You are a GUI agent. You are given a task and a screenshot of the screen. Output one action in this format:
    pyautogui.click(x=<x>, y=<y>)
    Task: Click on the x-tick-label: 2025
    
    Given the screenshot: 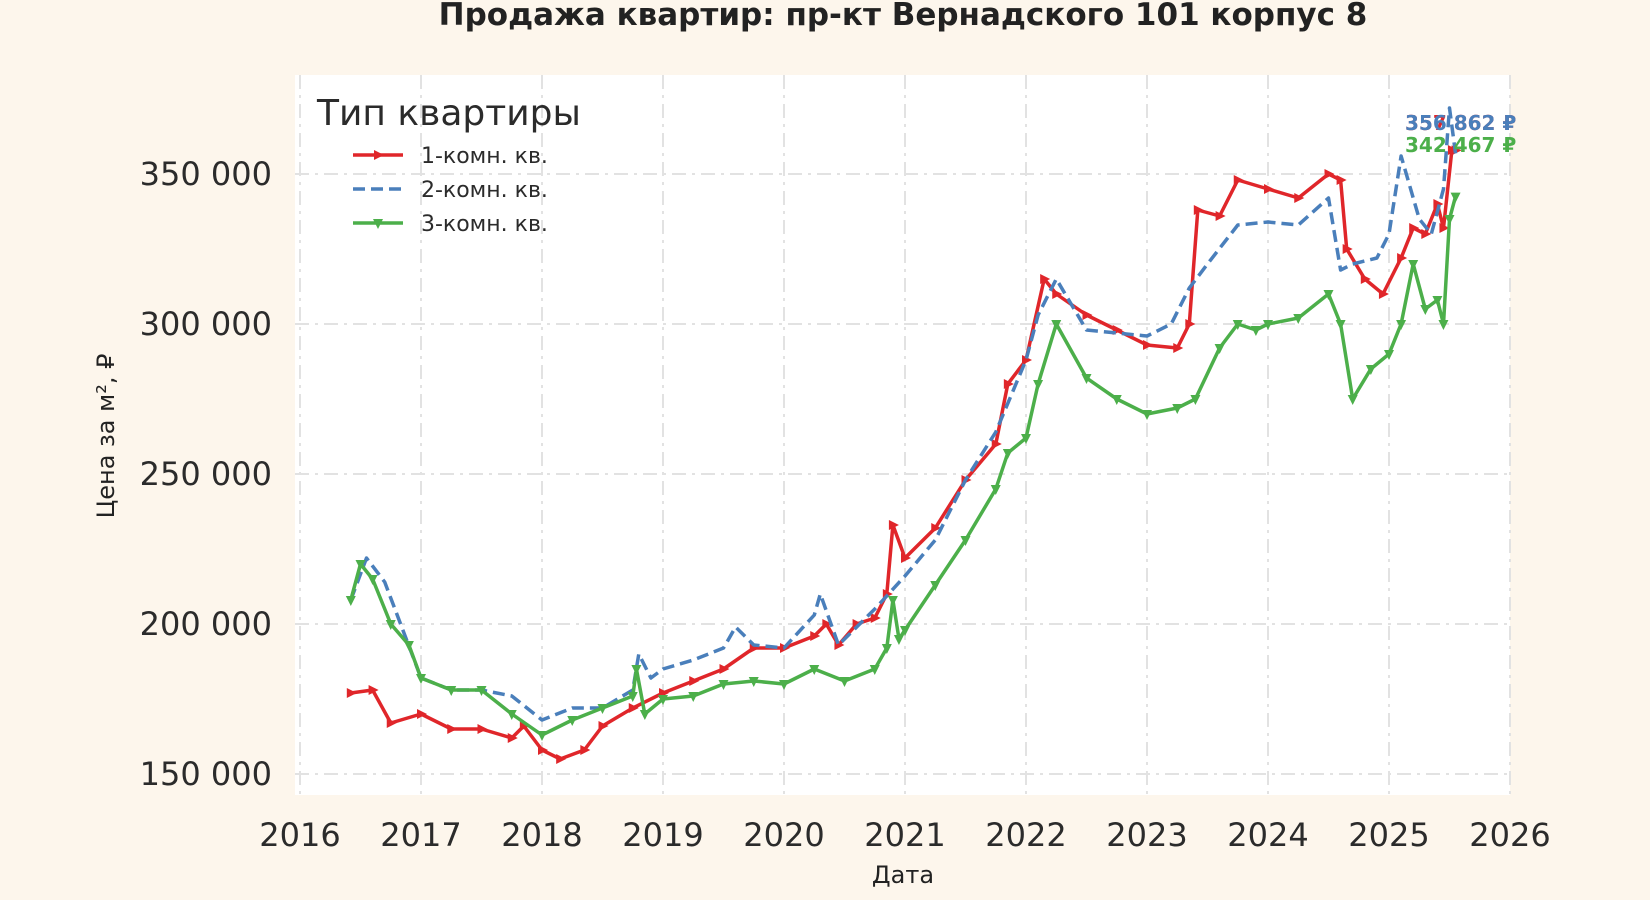 What is the action you would take?
    pyautogui.click(x=1388, y=835)
    